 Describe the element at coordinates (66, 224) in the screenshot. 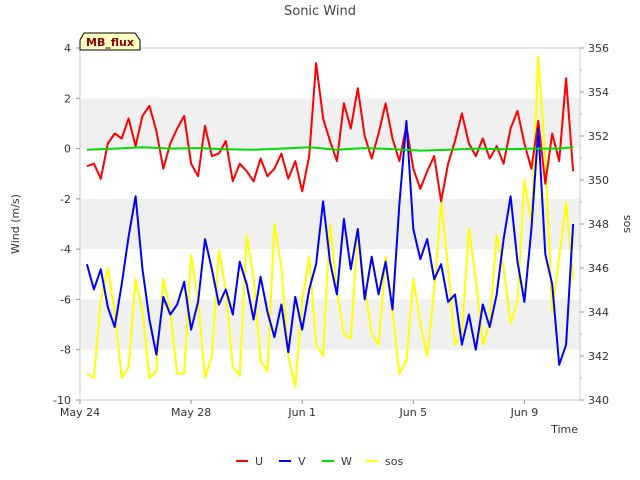

I see `left-axis: 4 2 0 -2 -4 -6 -8 -10` at that location.